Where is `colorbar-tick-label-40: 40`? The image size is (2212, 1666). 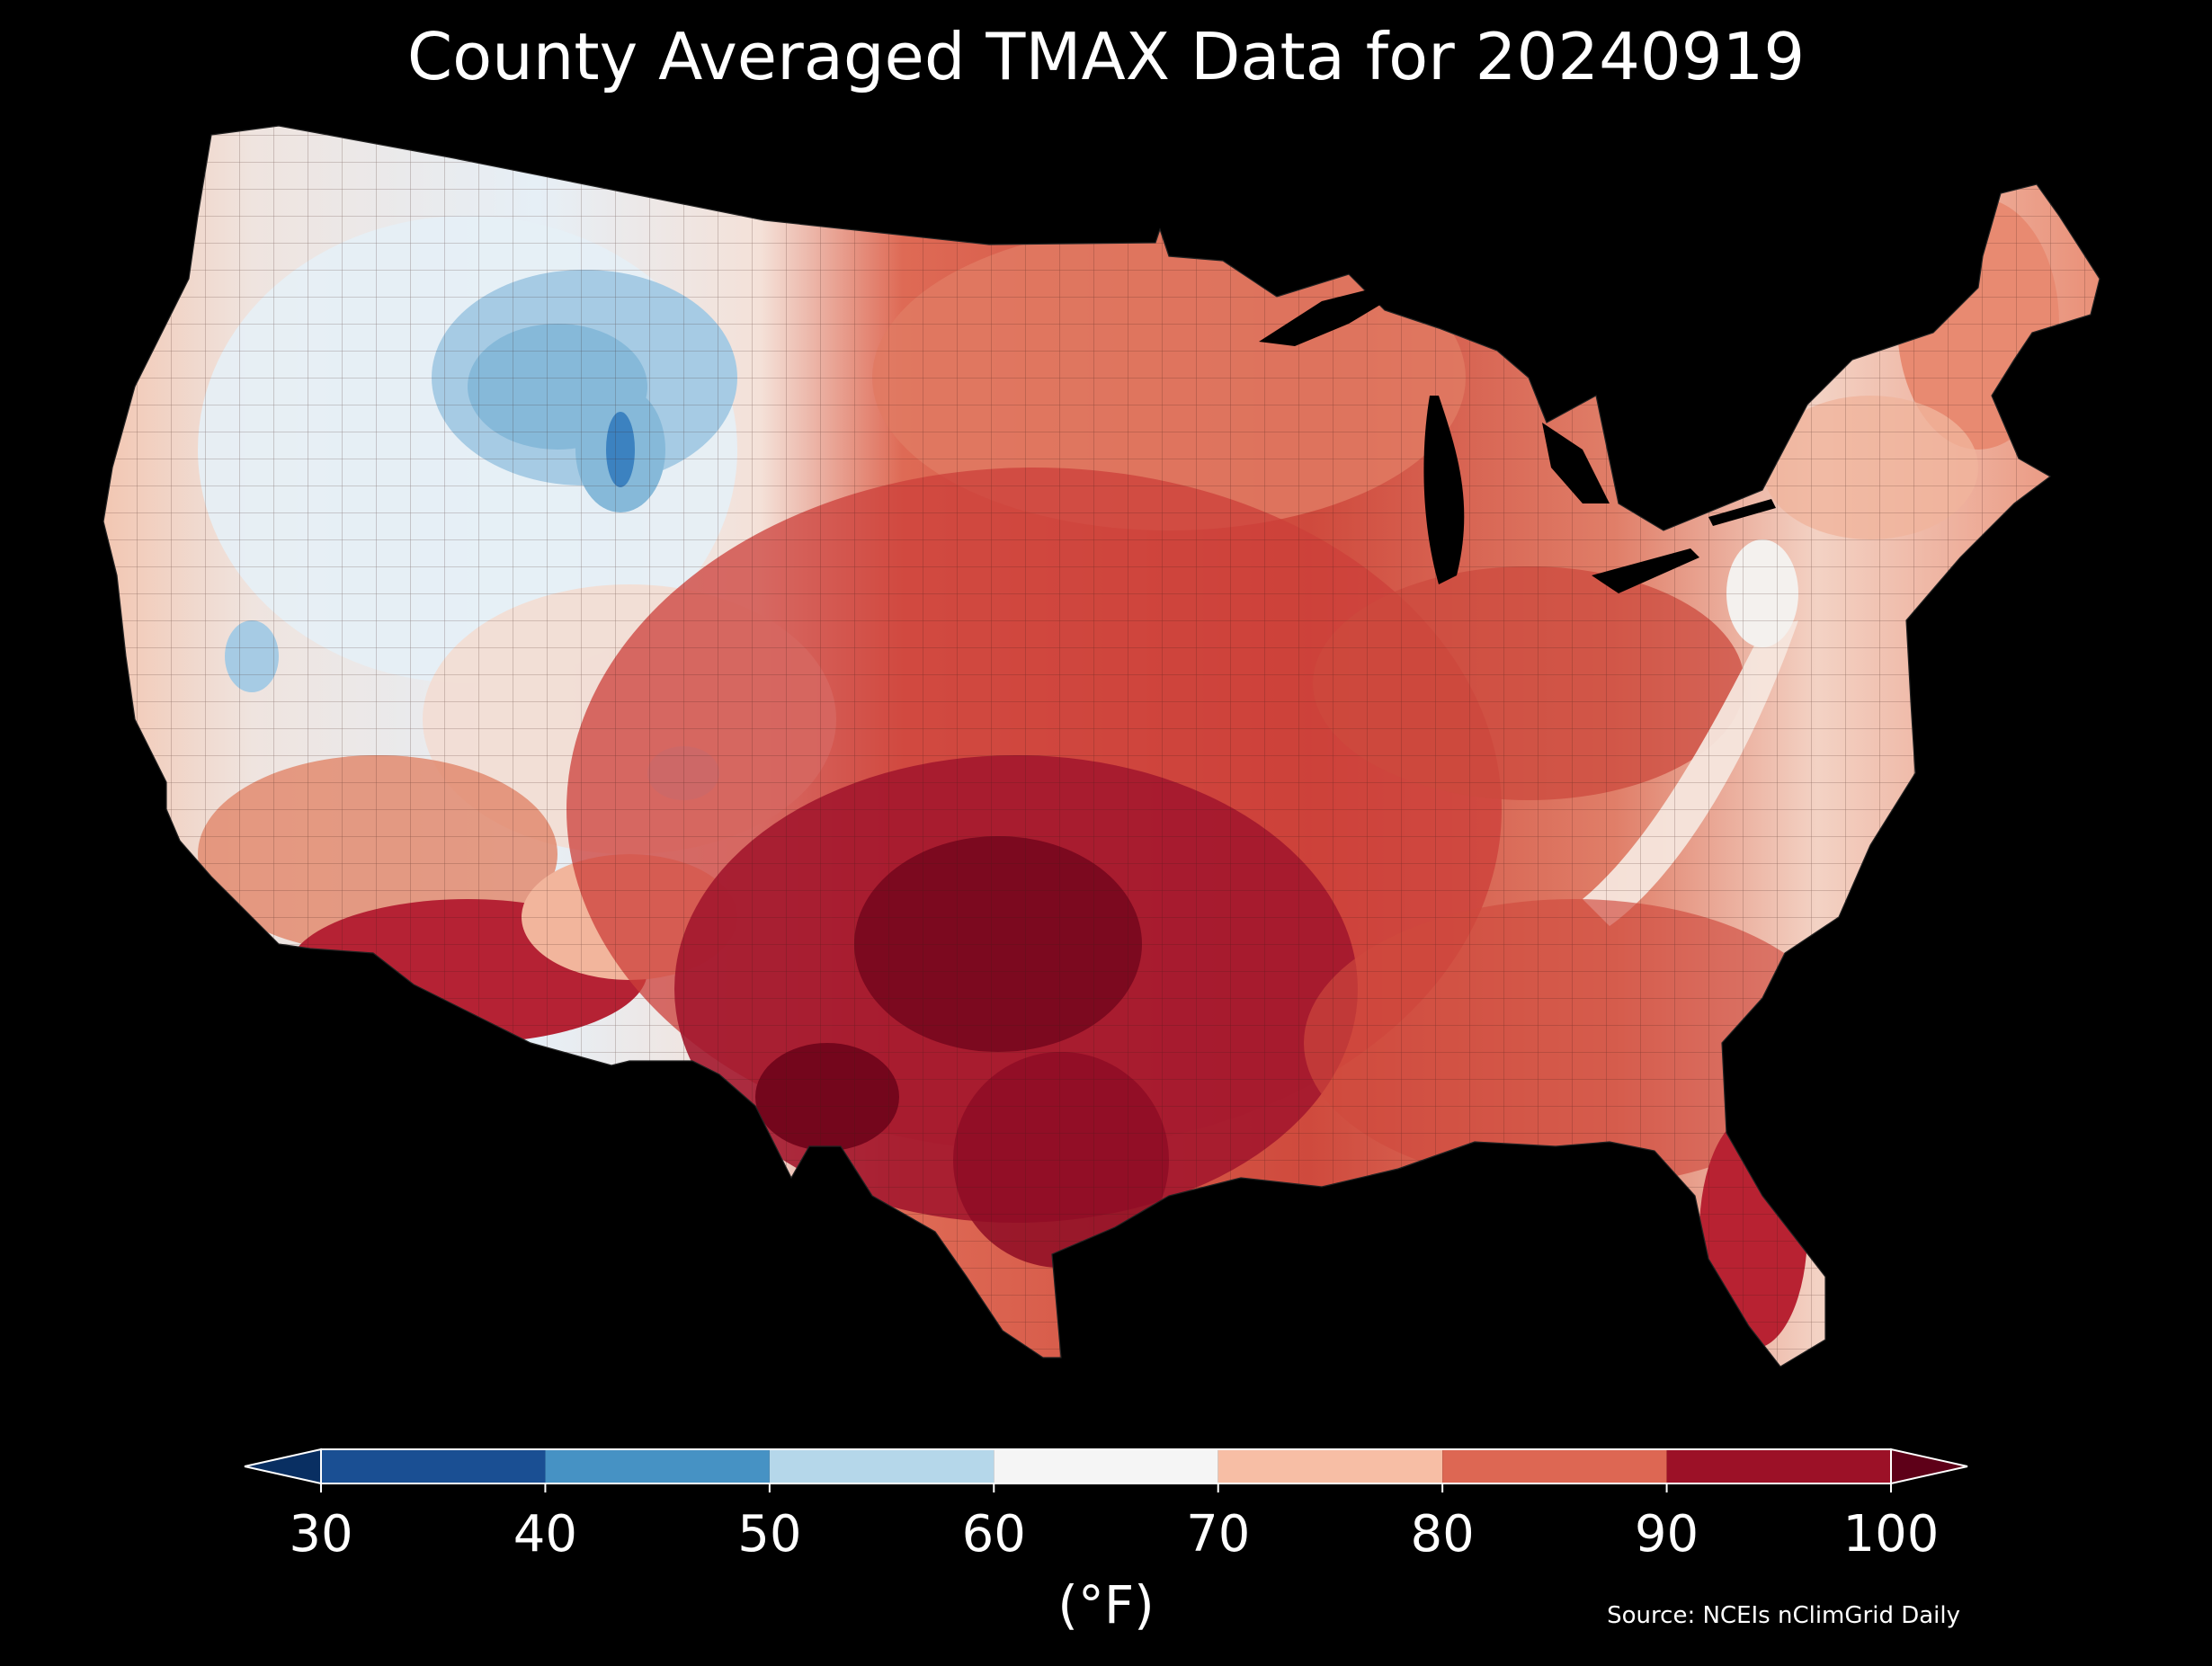 colorbar-tick-label-40: 40 is located at coordinates (545, 1535).